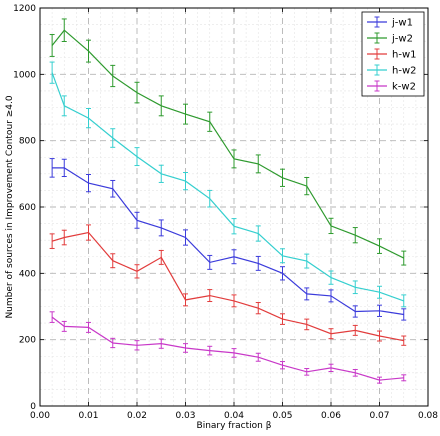 This screenshot has width=440, height=436. Describe the element at coordinates (24, 9) in the screenshot. I see `y-tick-label: 1200` at that location.